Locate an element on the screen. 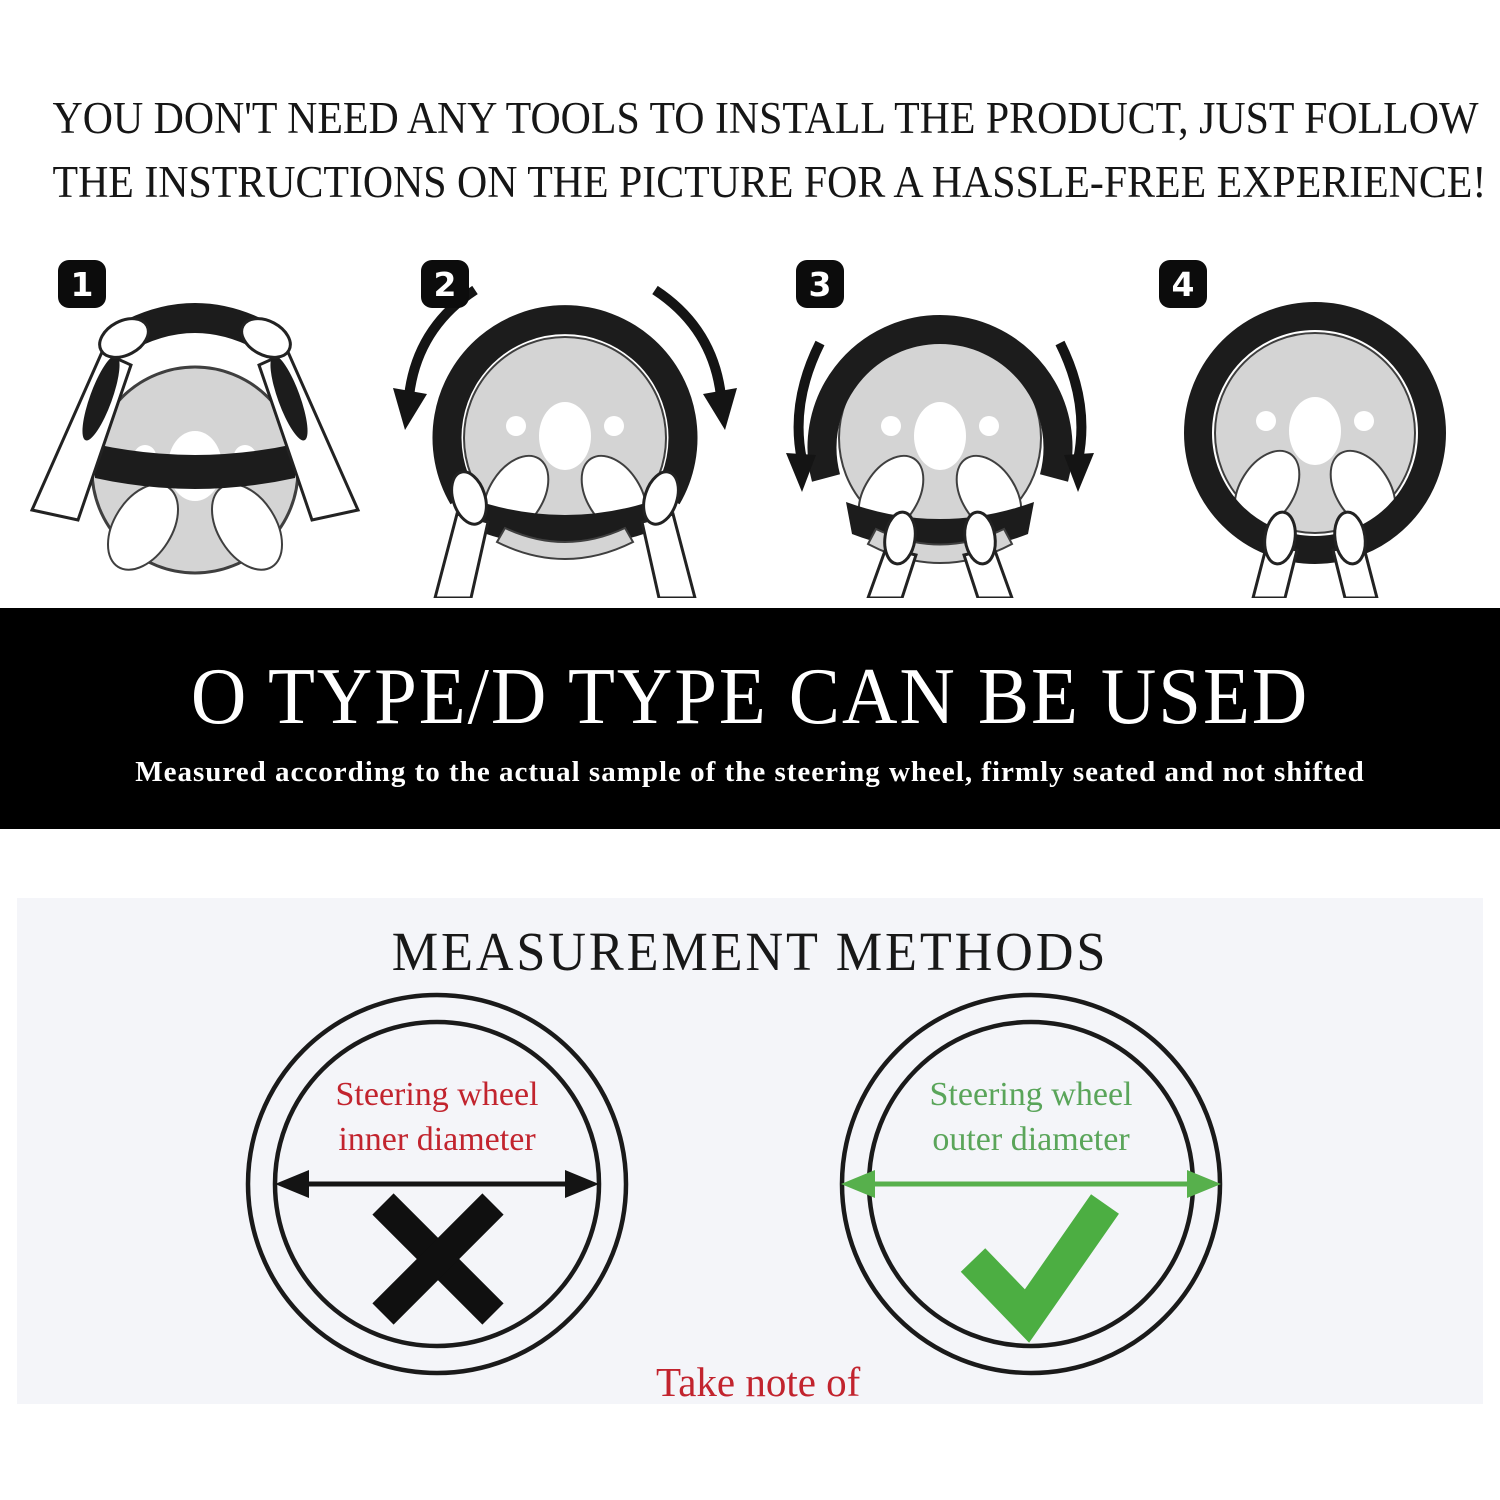  step-3: 3 is located at coordinates (937, 424).